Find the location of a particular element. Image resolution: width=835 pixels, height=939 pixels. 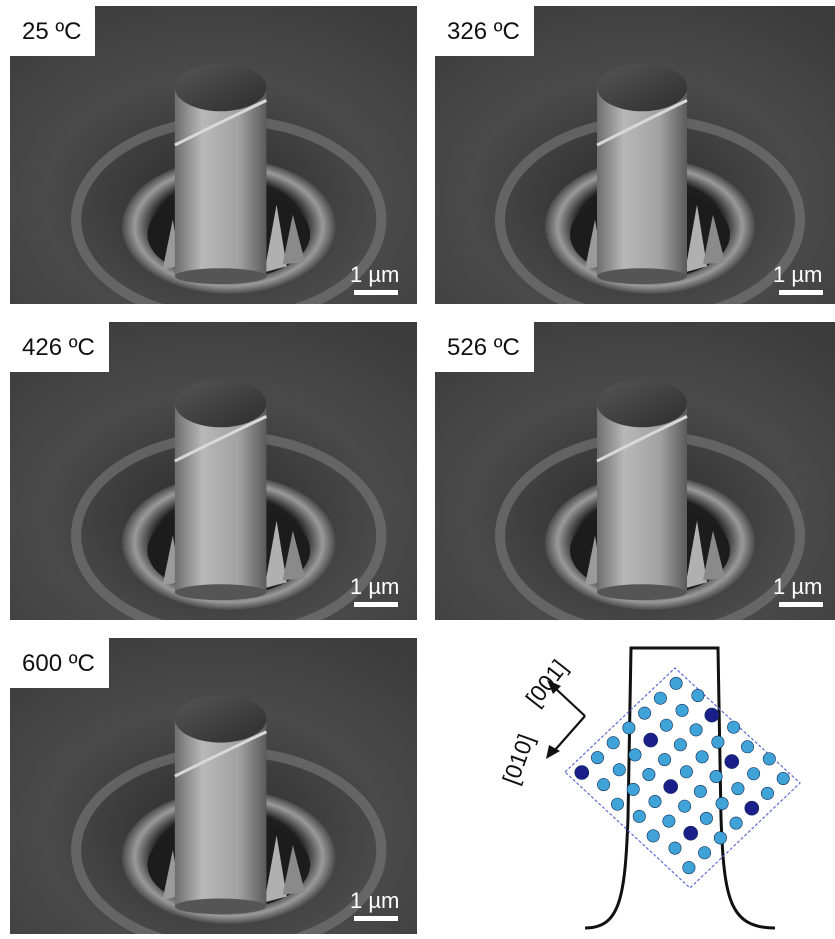

schematic-svg: [001] [010] is located at coordinates (649, 788).